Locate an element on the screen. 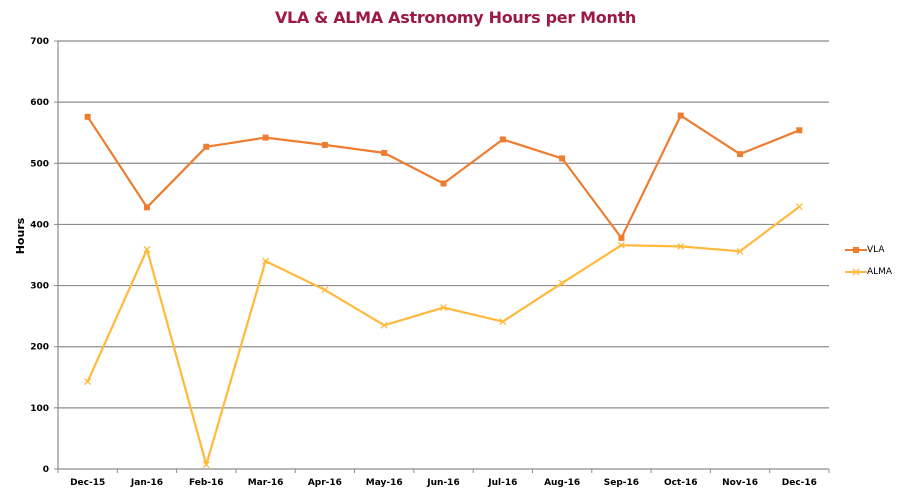  legend-item-vla: VLA is located at coordinates (868, 250).